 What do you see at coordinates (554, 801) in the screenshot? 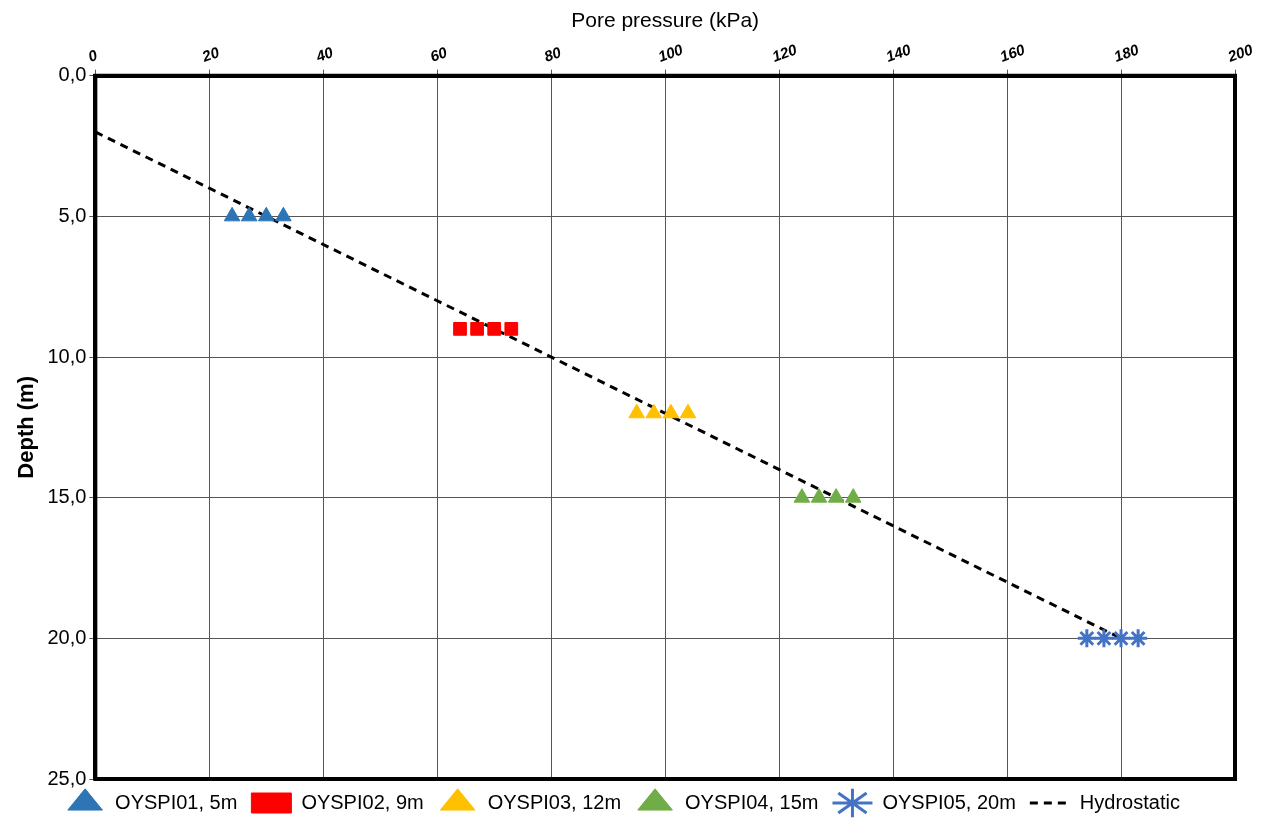
I see `legend-label: OYSPI03, 12m` at bounding box center [554, 801].